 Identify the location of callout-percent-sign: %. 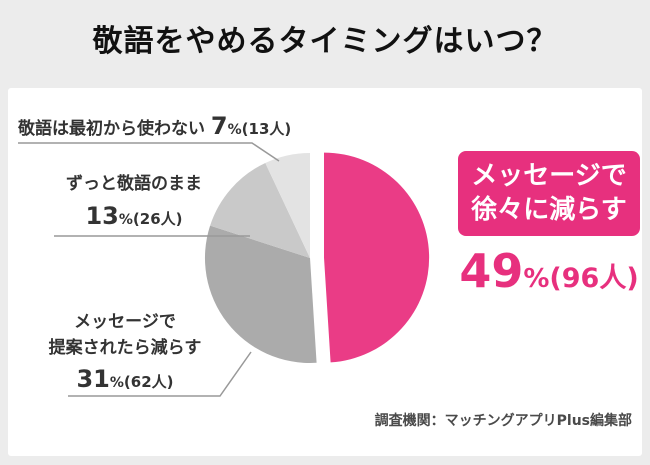
(536, 279).